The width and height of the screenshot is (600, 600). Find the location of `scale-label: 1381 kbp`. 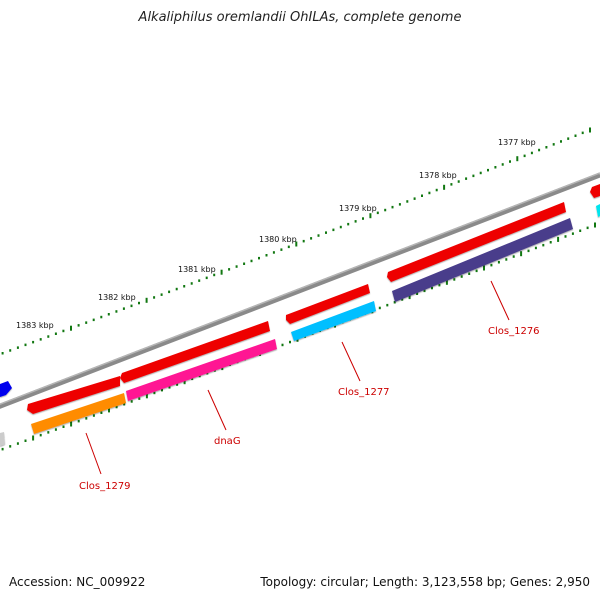

scale-label: 1381 kbp is located at coordinates (197, 269).